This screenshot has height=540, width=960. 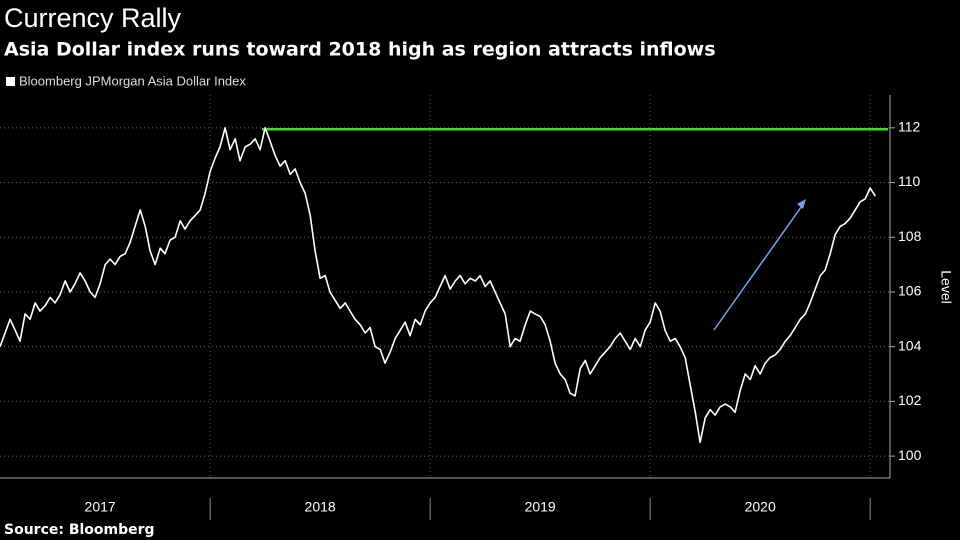 I want to click on y-tick-label: 102, so click(x=910, y=400).